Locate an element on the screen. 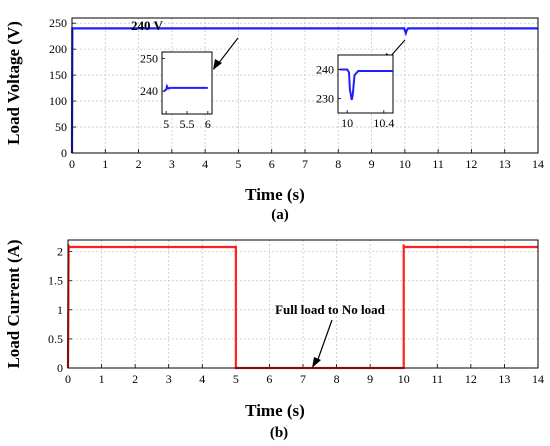 Image resolution: width=550 pixels, height=446 pixels. voltage-x-axis-label: Time (s) is located at coordinates (275, 194).